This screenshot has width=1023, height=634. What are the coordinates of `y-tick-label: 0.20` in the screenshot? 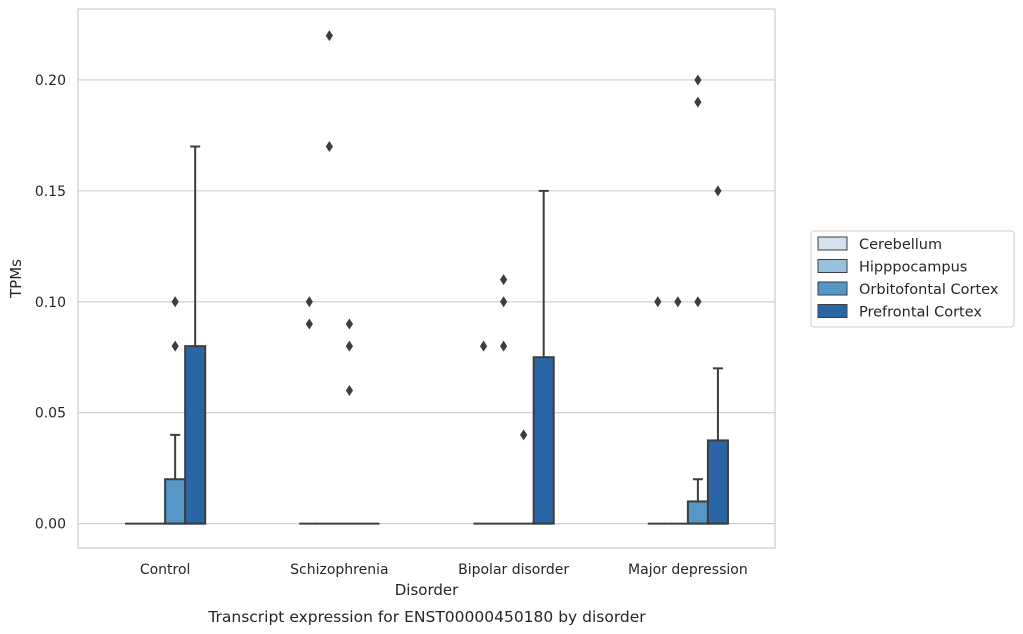 It's located at (50, 81).